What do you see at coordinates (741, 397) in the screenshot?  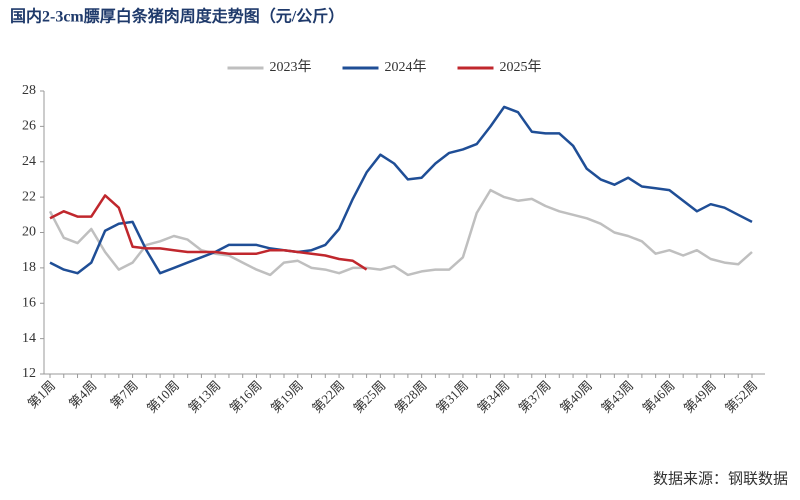 I see `x-tick-label: 第52周` at bounding box center [741, 397].